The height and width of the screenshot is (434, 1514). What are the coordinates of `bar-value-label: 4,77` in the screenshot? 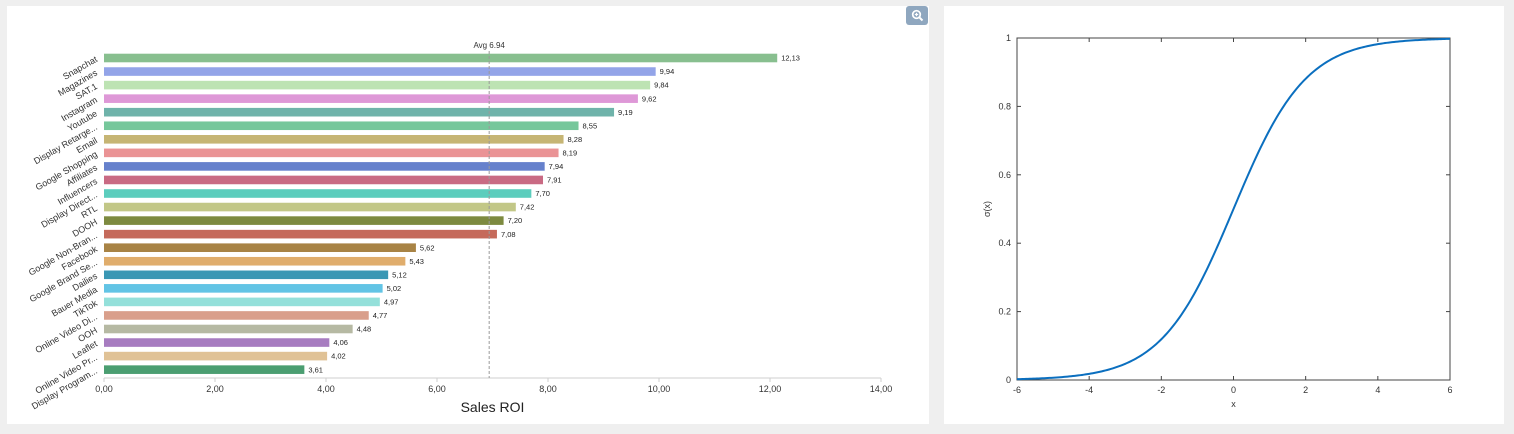 It's located at (380, 315).